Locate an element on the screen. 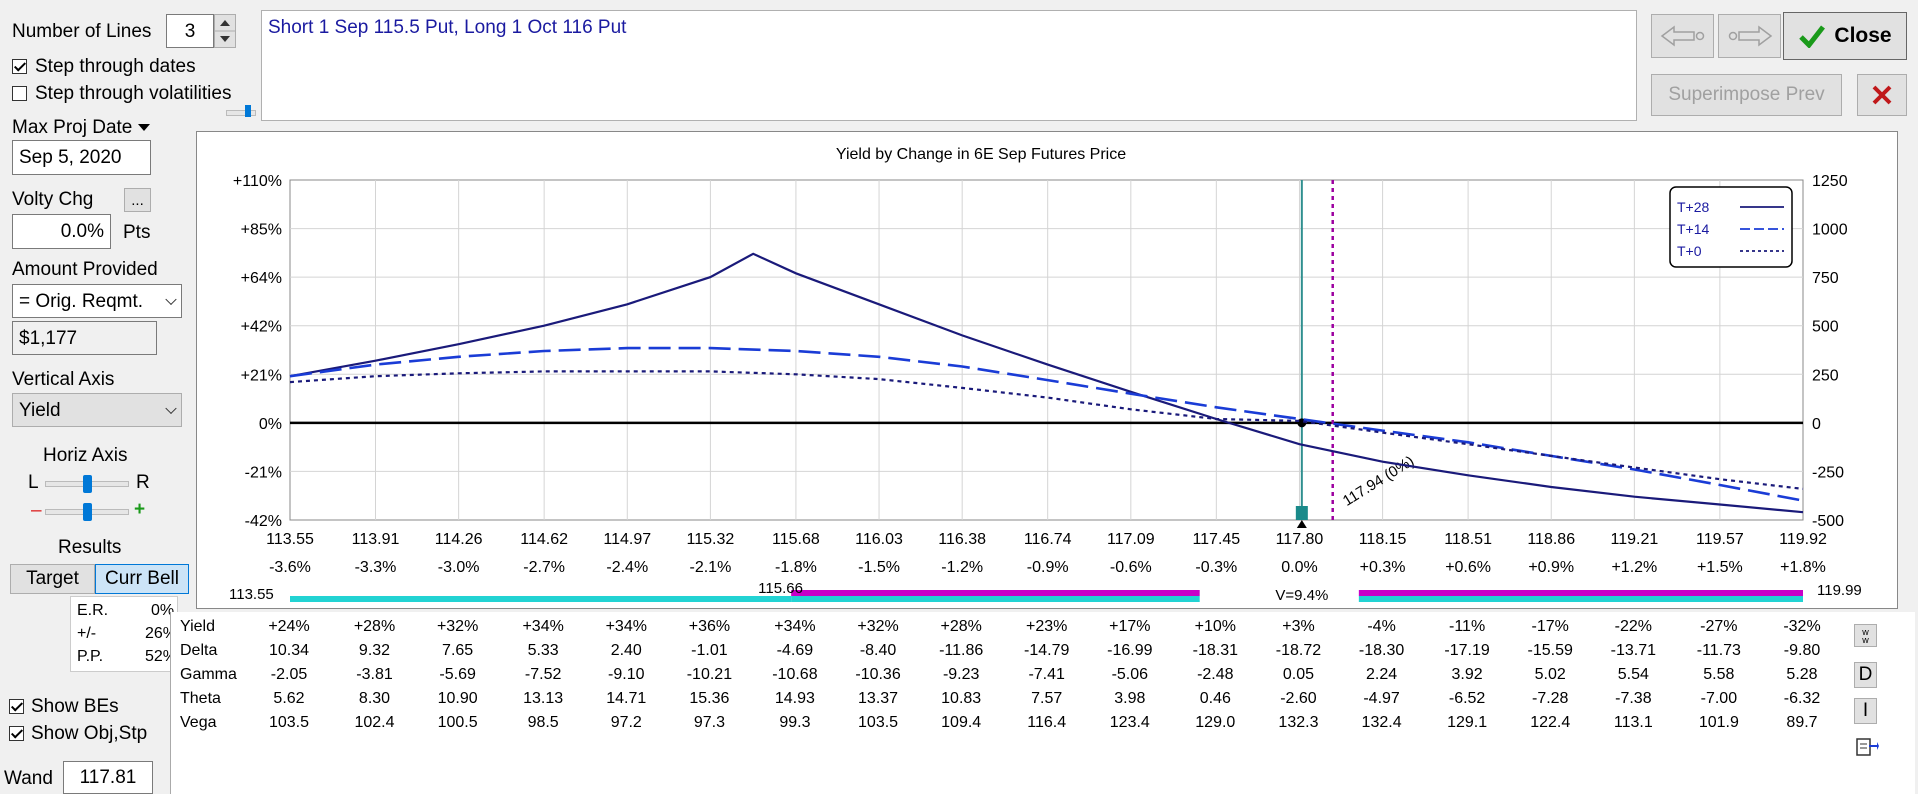 This screenshot has height=794, width=1918. amount-select: = Orig. Reqmt. is located at coordinates (97, 301).